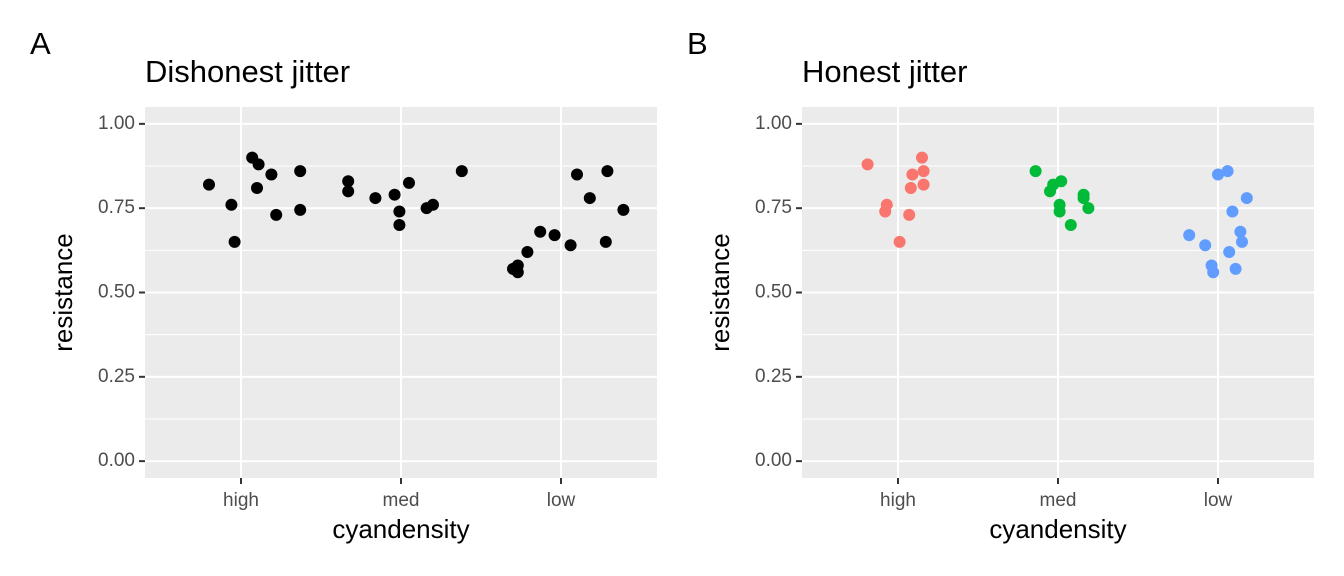  What do you see at coordinates (40, 43) in the screenshot?
I see `panel-tag: A` at bounding box center [40, 43].